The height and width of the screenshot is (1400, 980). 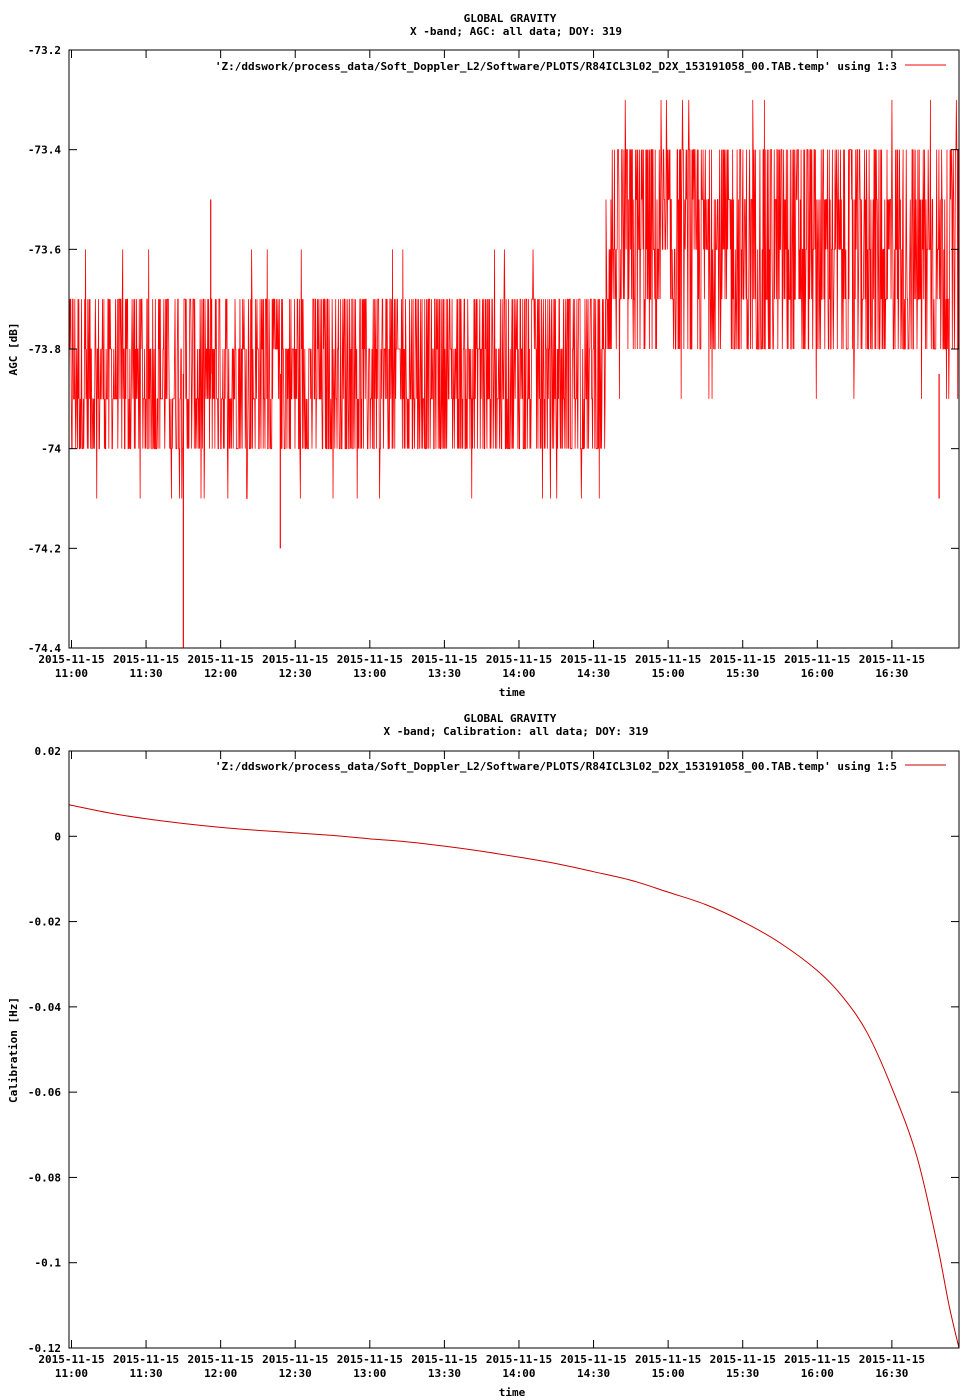 What do you see at coordinates (44, 648) in the screenshot?
I see `agc-y-tick-label: -74.4` at bounding box center [44, 648].